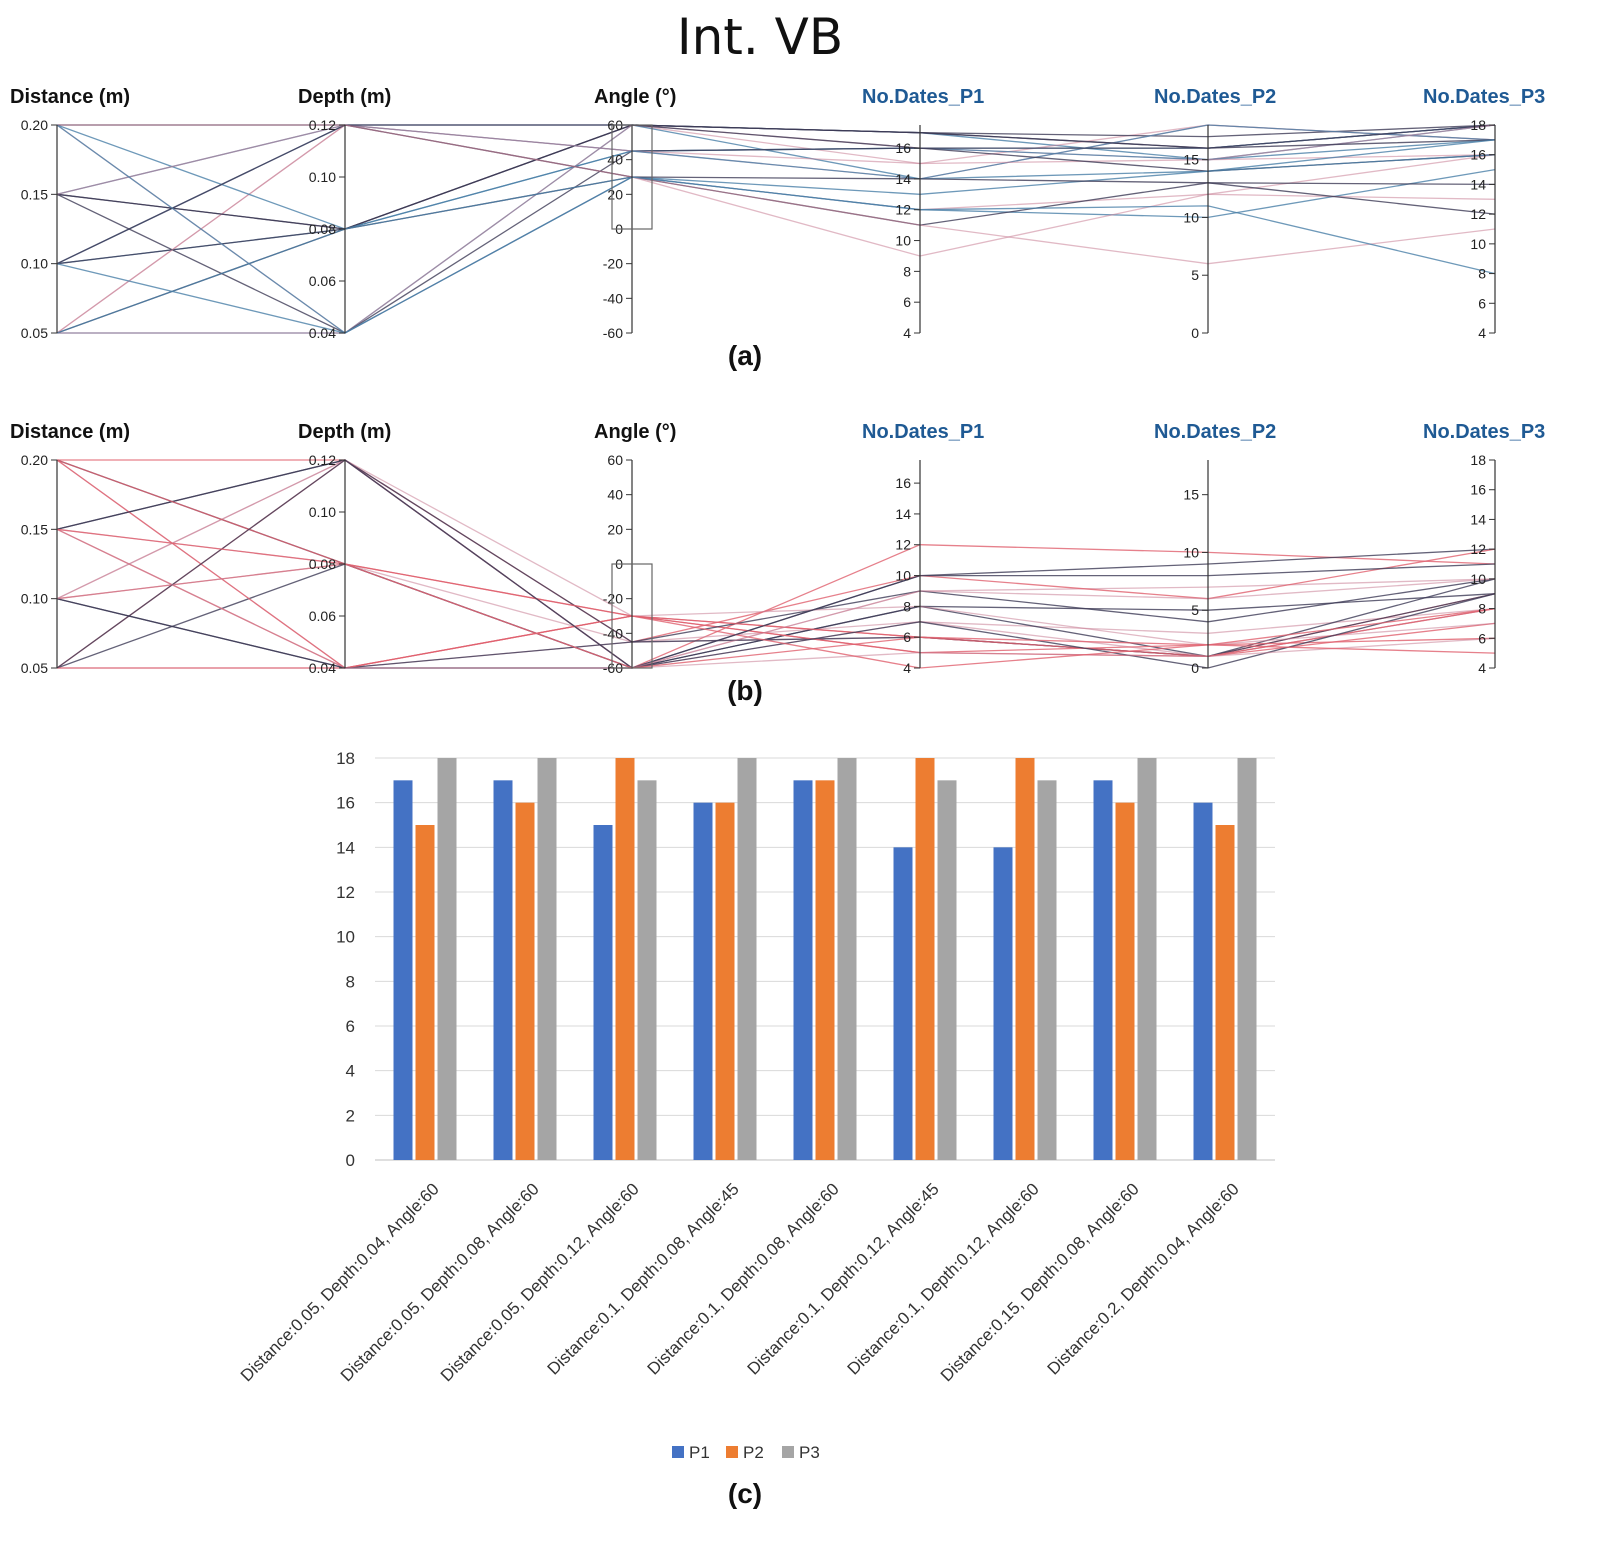  I want to click on x-tick-label: Distance:0.2, Depth:0.04, Angle:60, so click(1143, 1278).